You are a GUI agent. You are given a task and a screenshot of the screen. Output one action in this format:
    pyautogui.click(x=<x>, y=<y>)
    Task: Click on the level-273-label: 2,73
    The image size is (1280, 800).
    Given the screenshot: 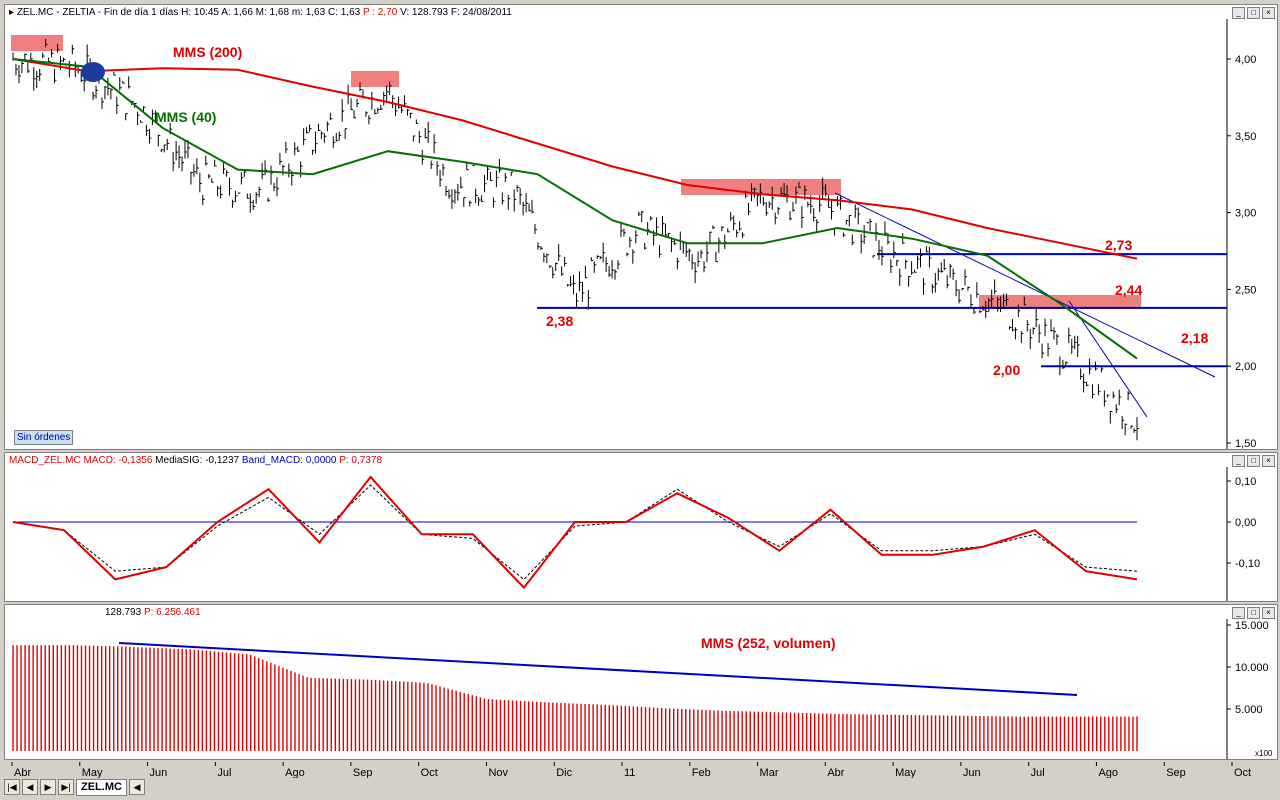 What is the action you would take?
    pyautogui.click(x=1118, y=245)
    